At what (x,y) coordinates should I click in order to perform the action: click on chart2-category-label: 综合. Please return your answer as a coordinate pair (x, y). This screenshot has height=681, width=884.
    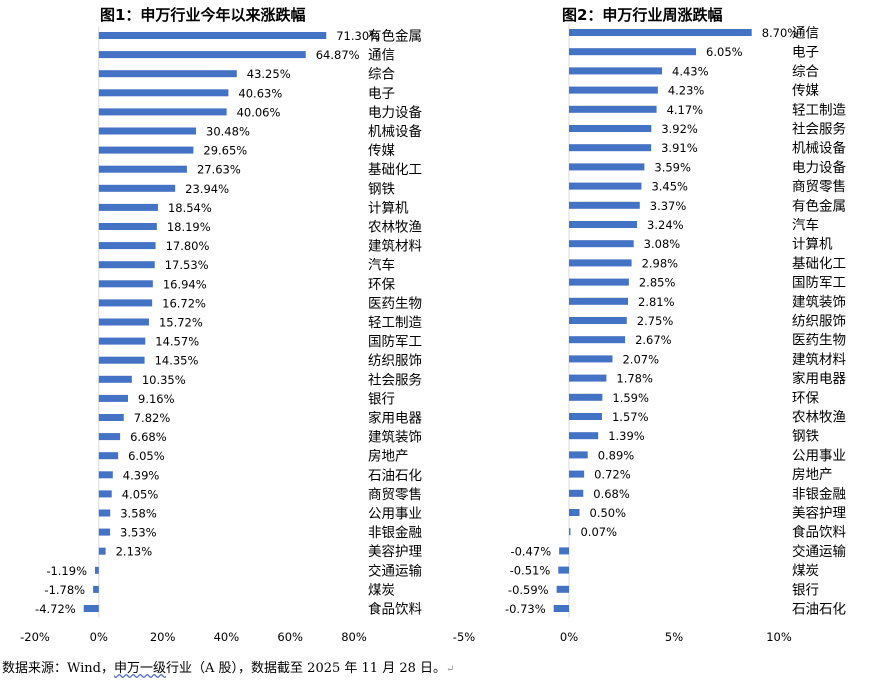
    Looking at the image, I should click on (806, 72).